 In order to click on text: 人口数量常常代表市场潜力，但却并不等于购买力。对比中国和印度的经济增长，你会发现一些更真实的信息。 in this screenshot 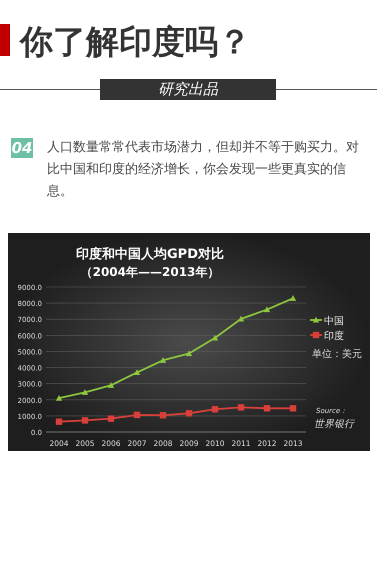, I will do `click(203, 170)`.